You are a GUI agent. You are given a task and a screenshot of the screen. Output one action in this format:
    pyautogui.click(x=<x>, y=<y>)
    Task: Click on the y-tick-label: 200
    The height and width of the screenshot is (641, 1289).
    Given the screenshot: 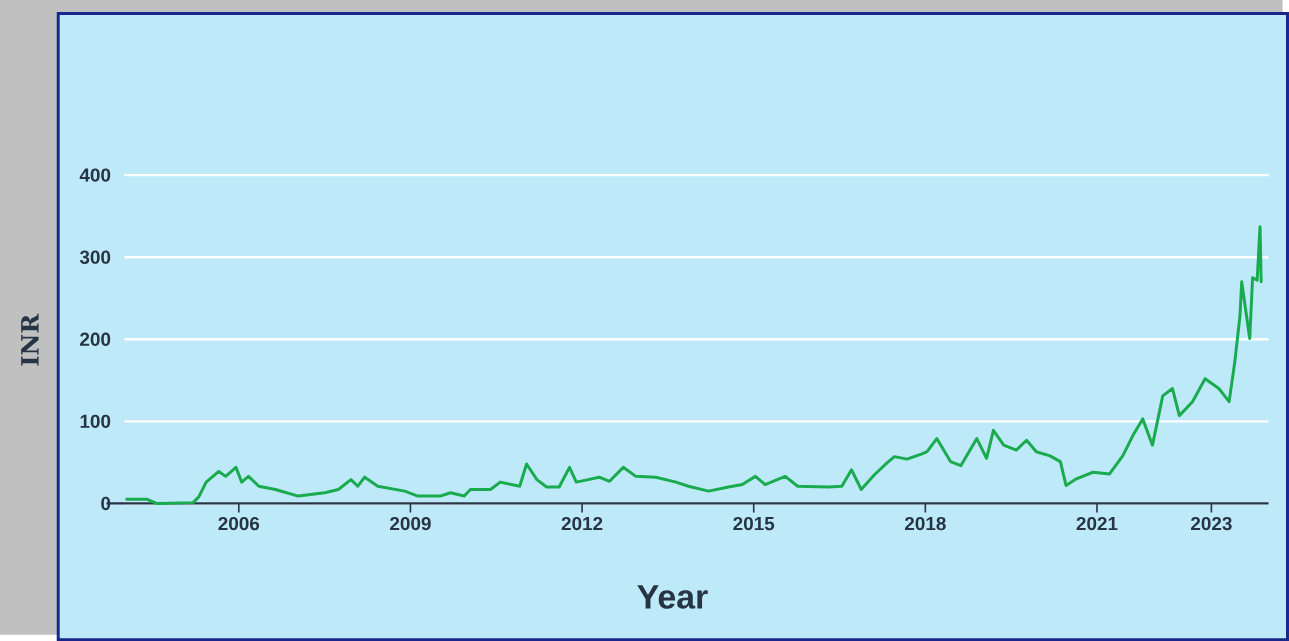 What is the action you would take?
    pyautogui.click(x=95, y=339)
    